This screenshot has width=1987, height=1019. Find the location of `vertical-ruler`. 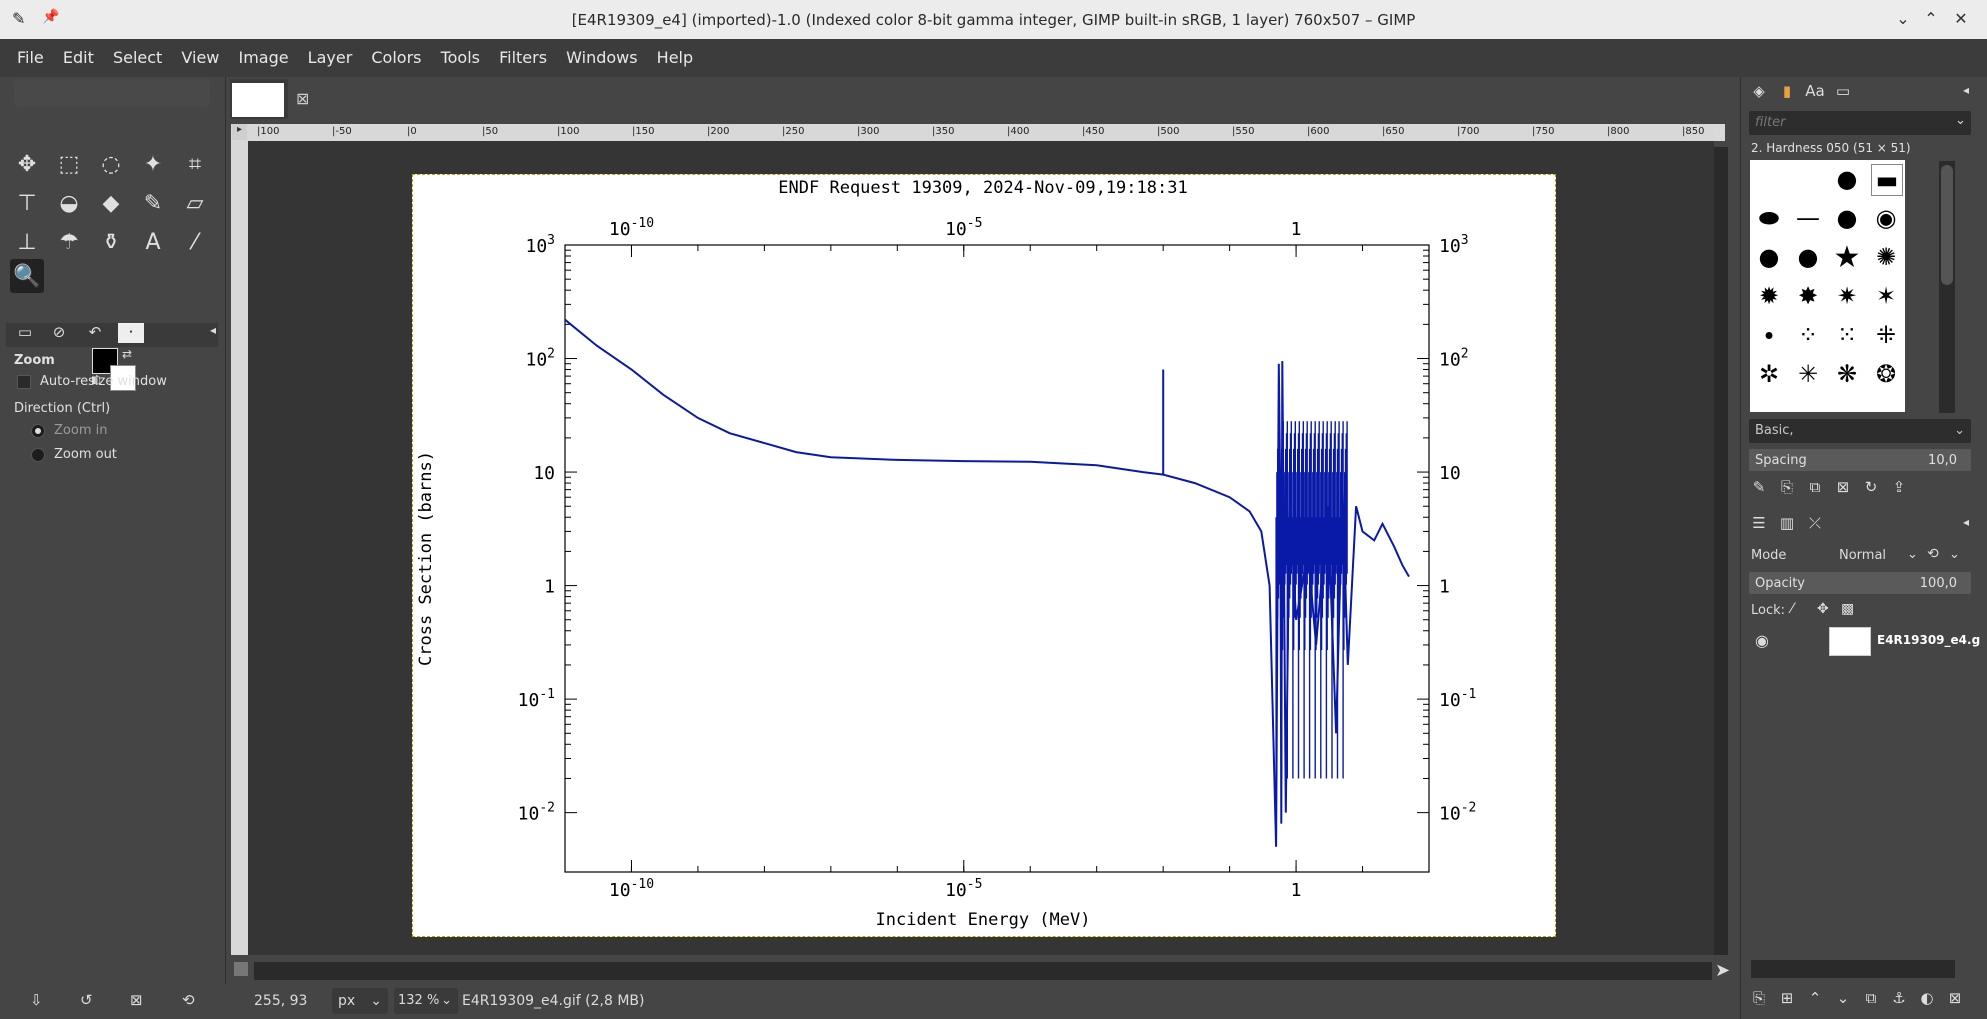

vertical-ruler is located at coordinates (239, 548).